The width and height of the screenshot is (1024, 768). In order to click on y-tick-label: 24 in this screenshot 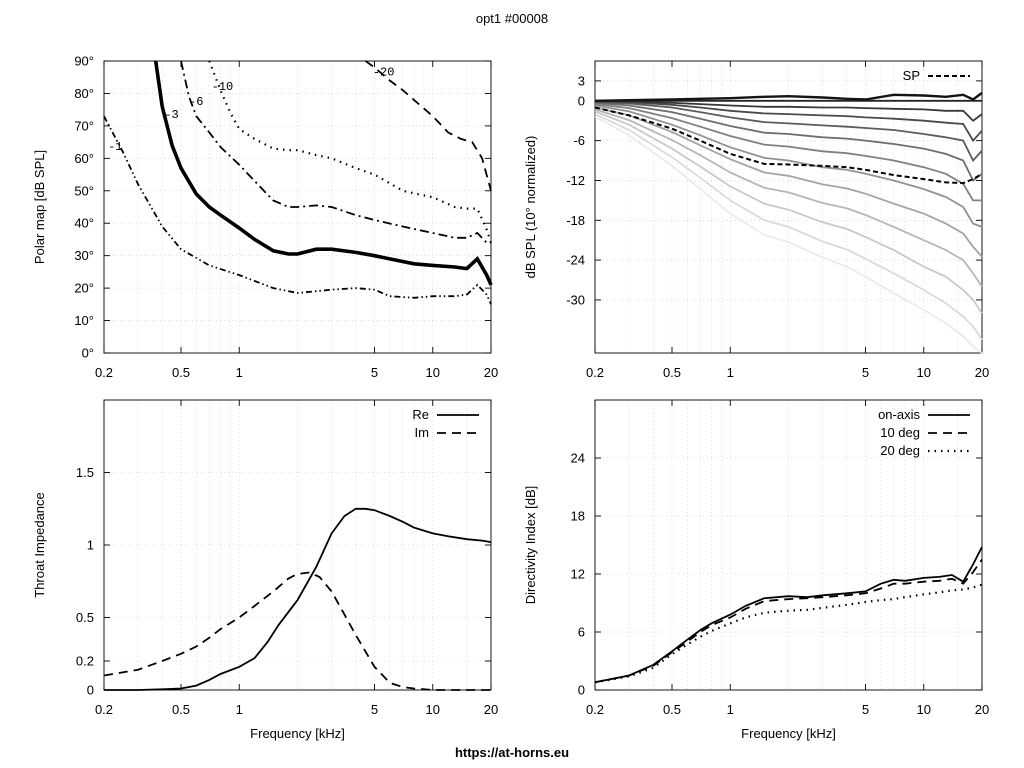, I will do `click(578, 458)`.